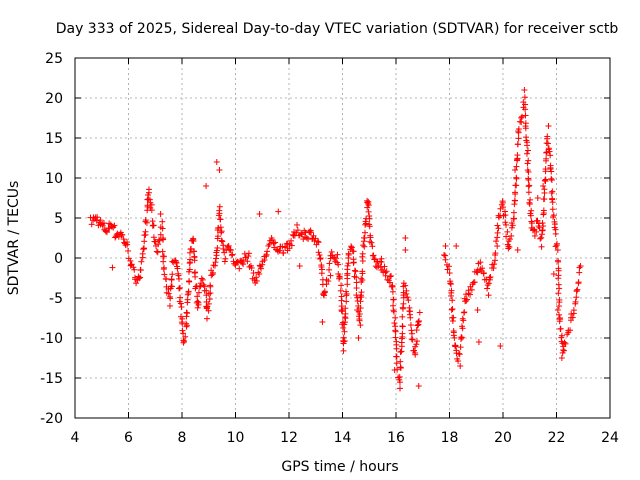 The width and height of the screenshot is (640, 480). I want to click on x-tick-label: 6, so click(128, 438).